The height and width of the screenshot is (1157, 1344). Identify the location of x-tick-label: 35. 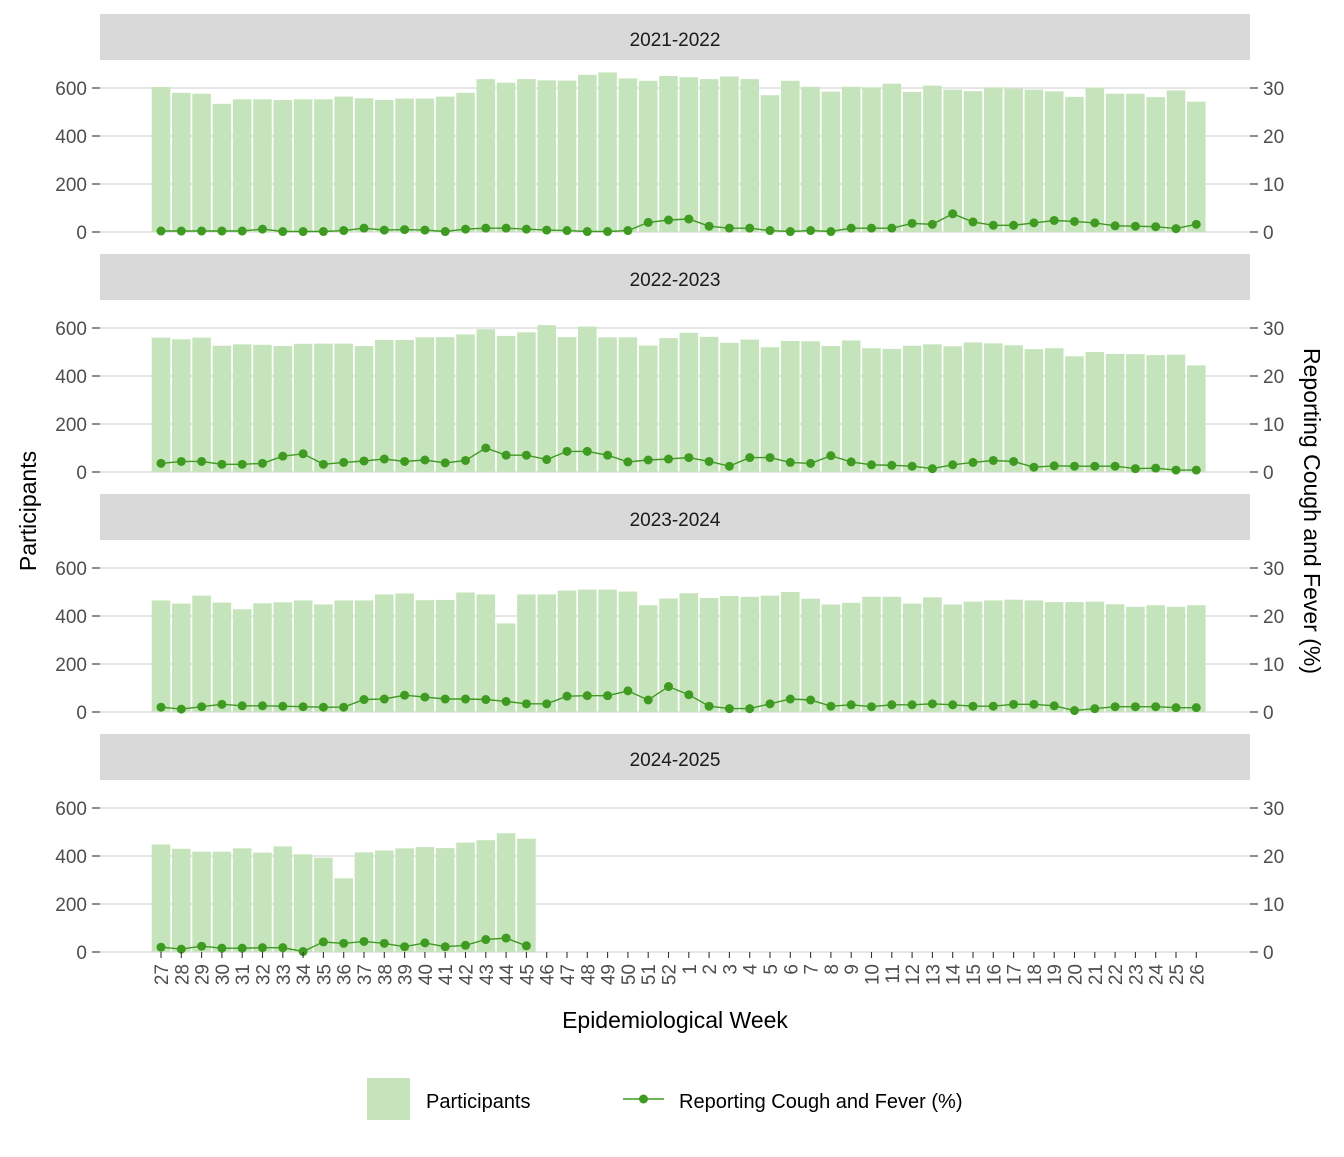
(324, 974).